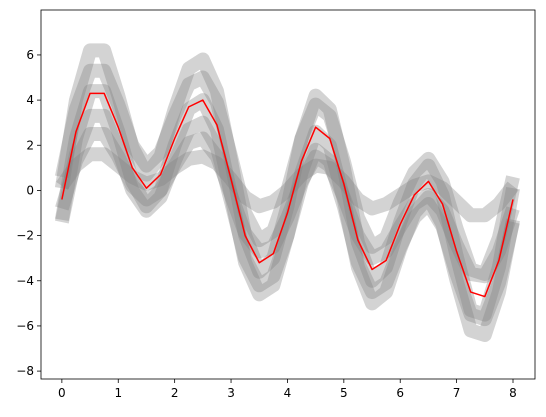 This screenshot has height=417, width=546. Describe the element at coordinates (25, 371) in the screenshot. I see `y-tick-label: −8` at that location.